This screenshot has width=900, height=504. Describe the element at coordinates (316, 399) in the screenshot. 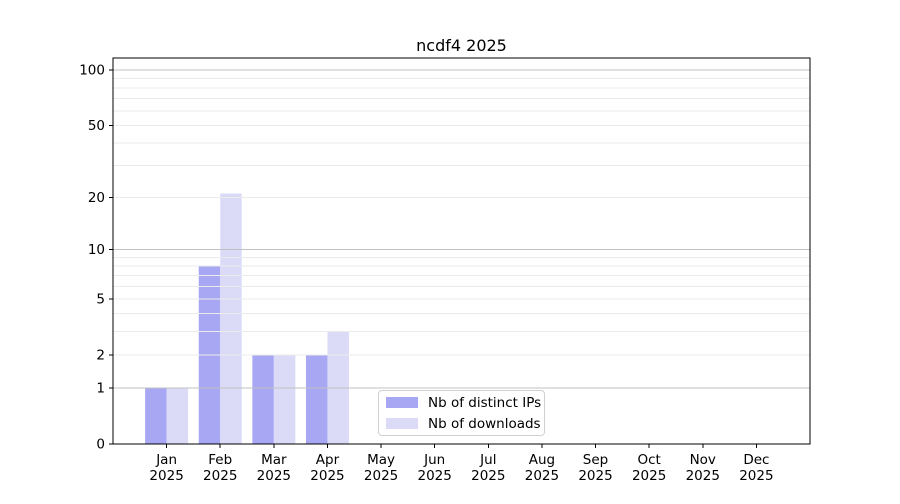

I see `bar-distinct-ips-apr` at that location.